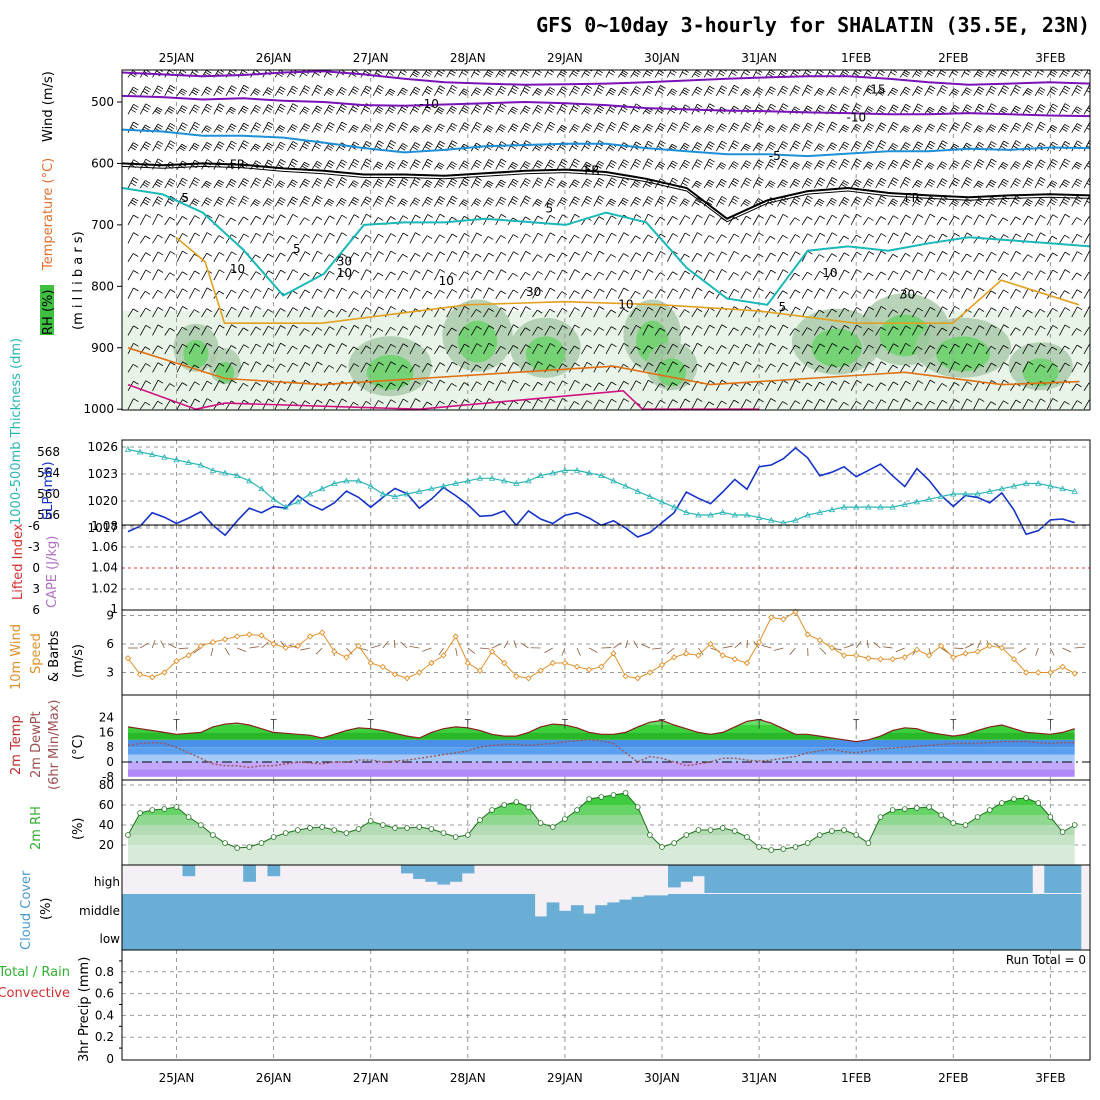  I want to click on upper-ylabel-mb: (m i l l i b a r s), so click(78, 280).